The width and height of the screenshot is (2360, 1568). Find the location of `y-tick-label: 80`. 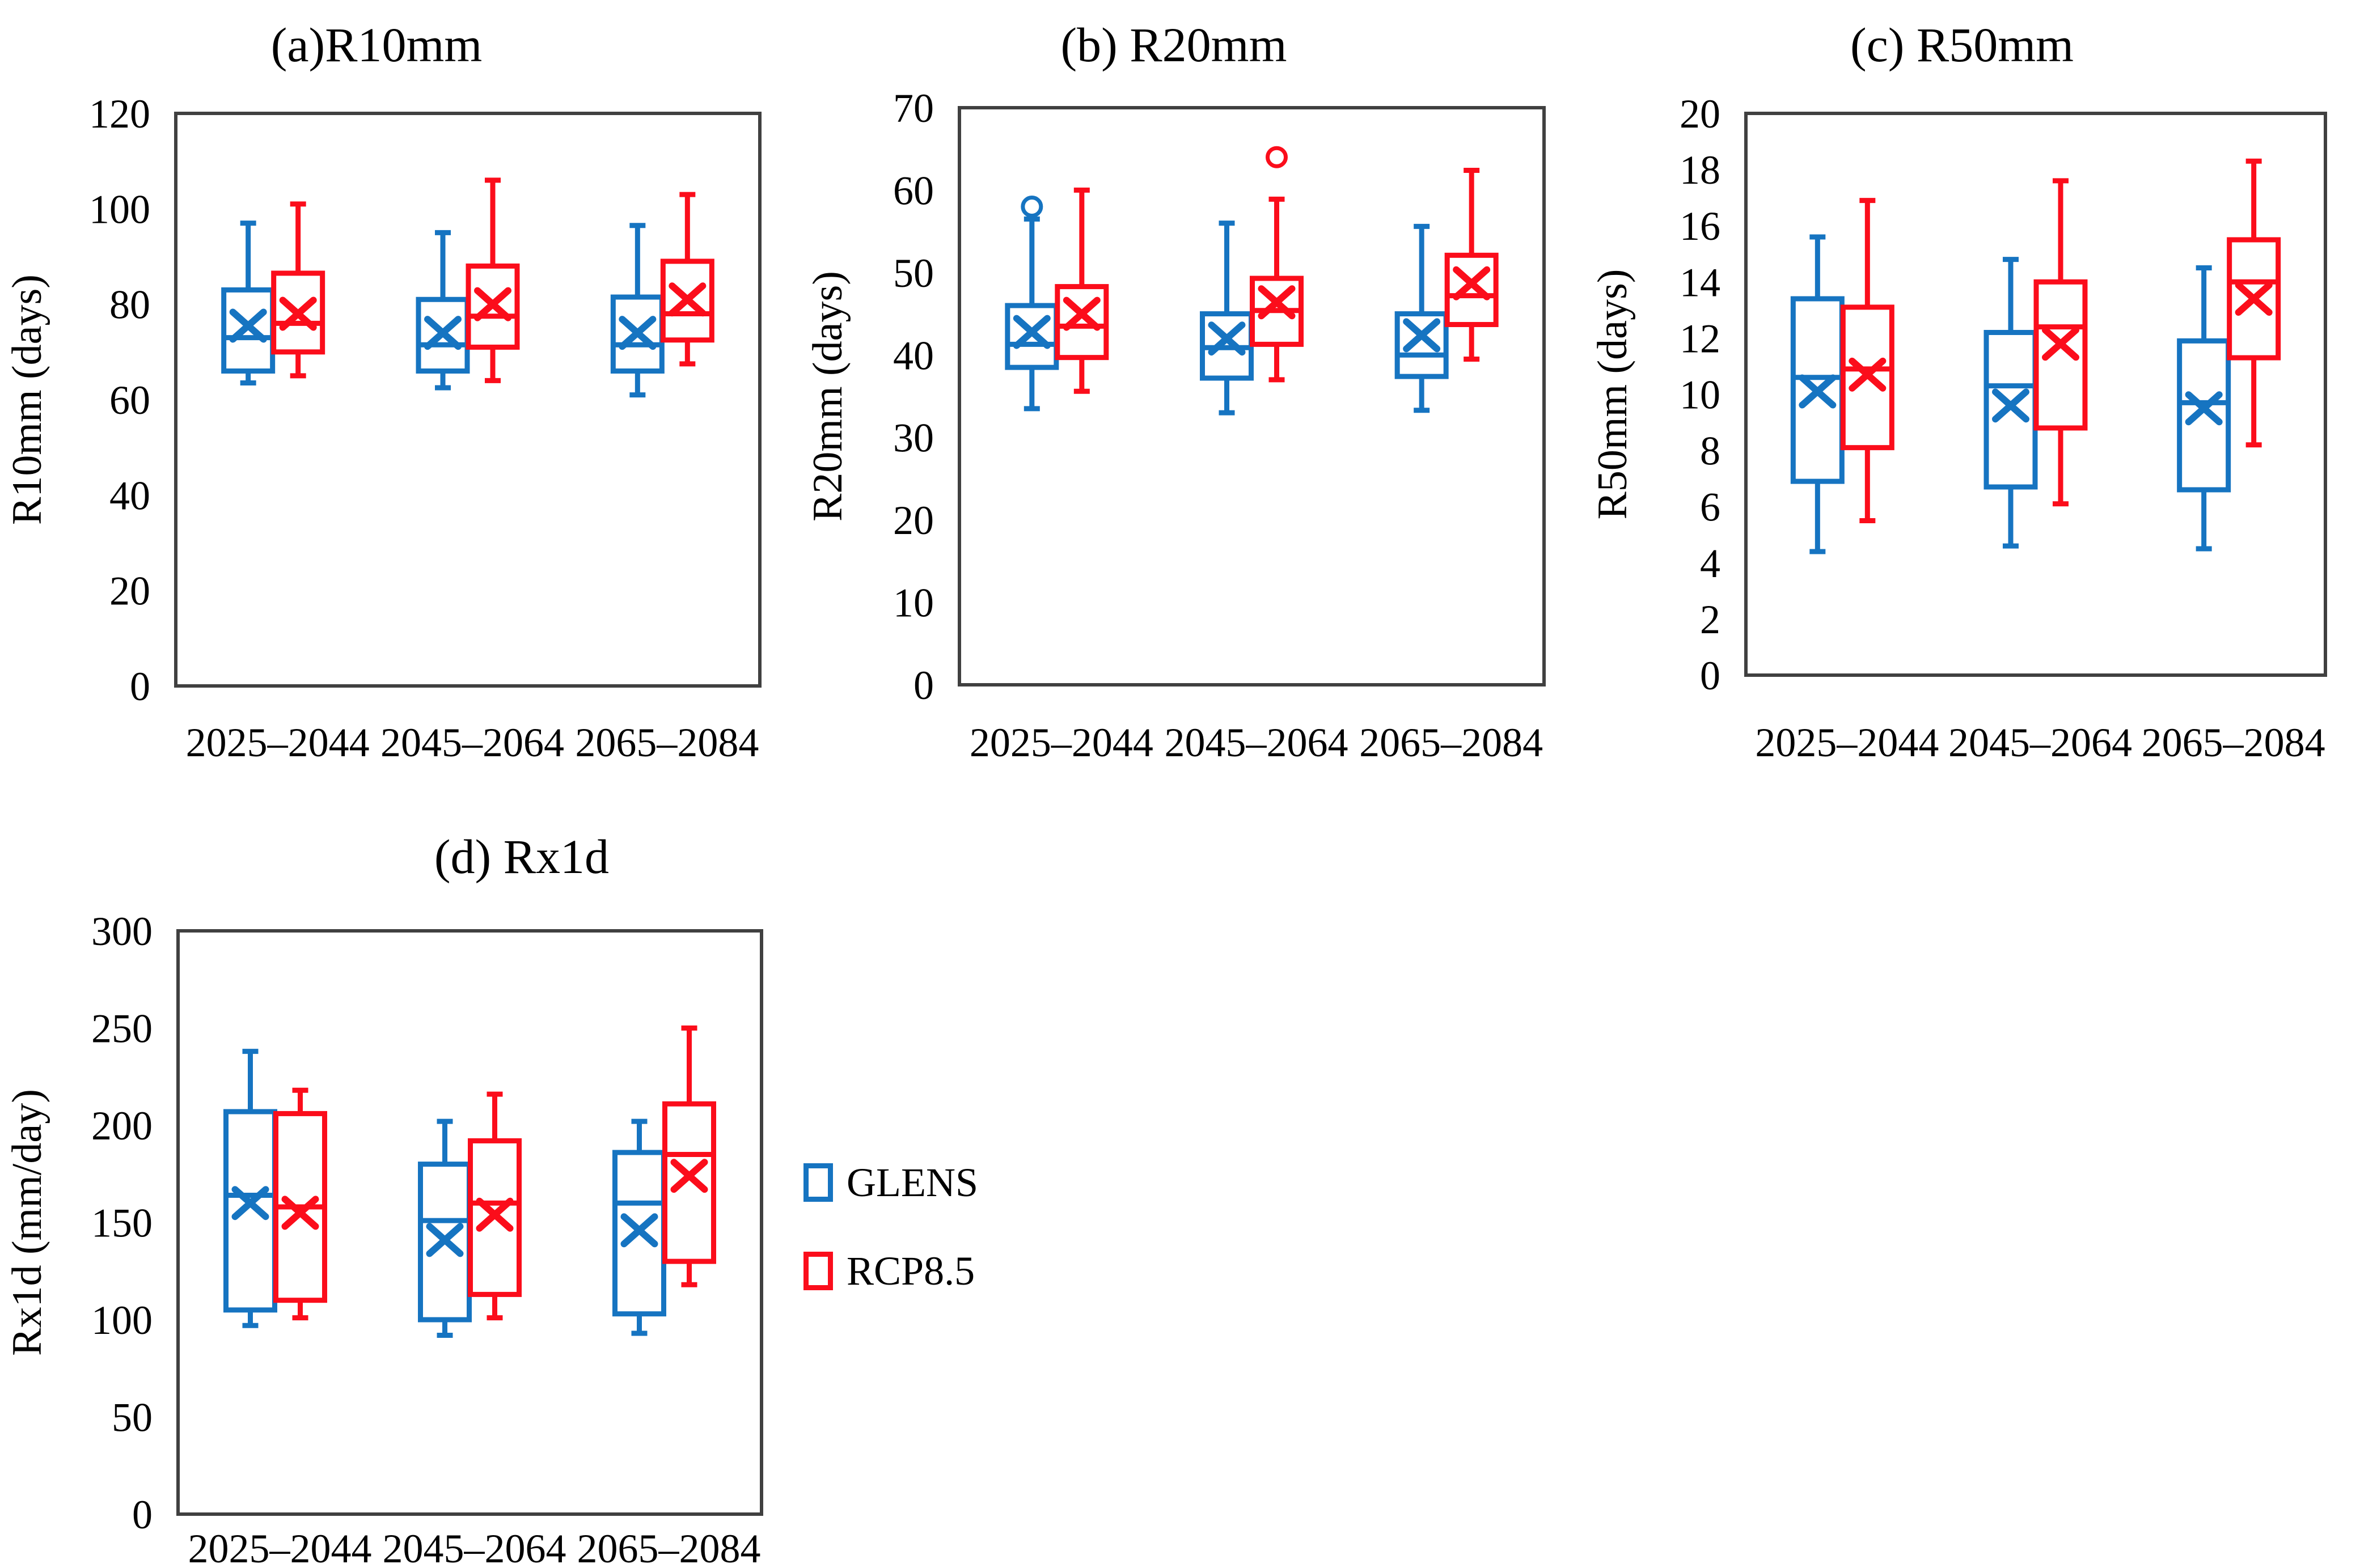

y-tick-label: 80 is located at coordinates (129, 305).